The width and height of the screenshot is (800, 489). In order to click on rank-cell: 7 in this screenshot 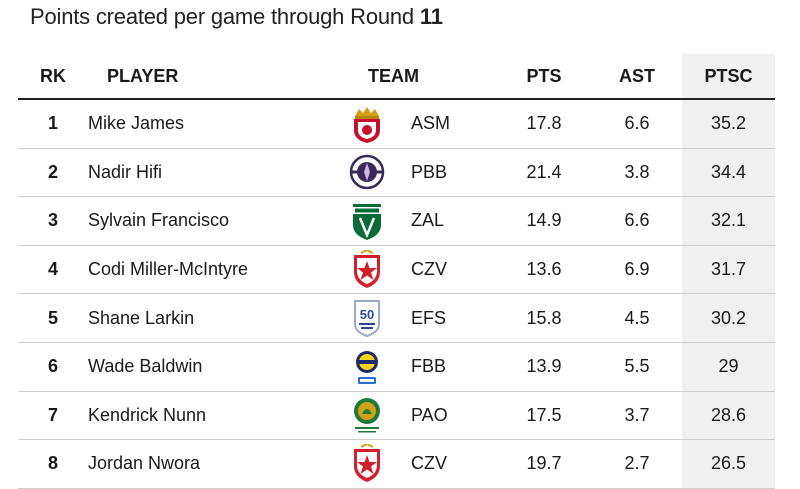, I will do `click(53, 416)`.